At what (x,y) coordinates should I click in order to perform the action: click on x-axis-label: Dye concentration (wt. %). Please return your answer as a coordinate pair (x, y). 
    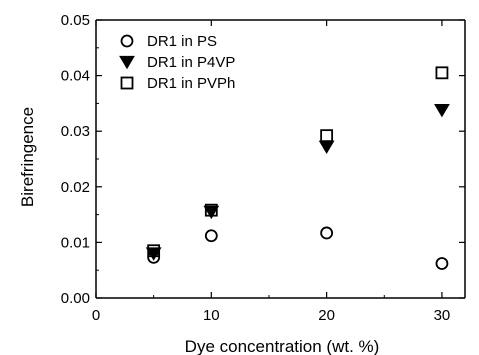
    Looking at the image, I should click on (282, 346).